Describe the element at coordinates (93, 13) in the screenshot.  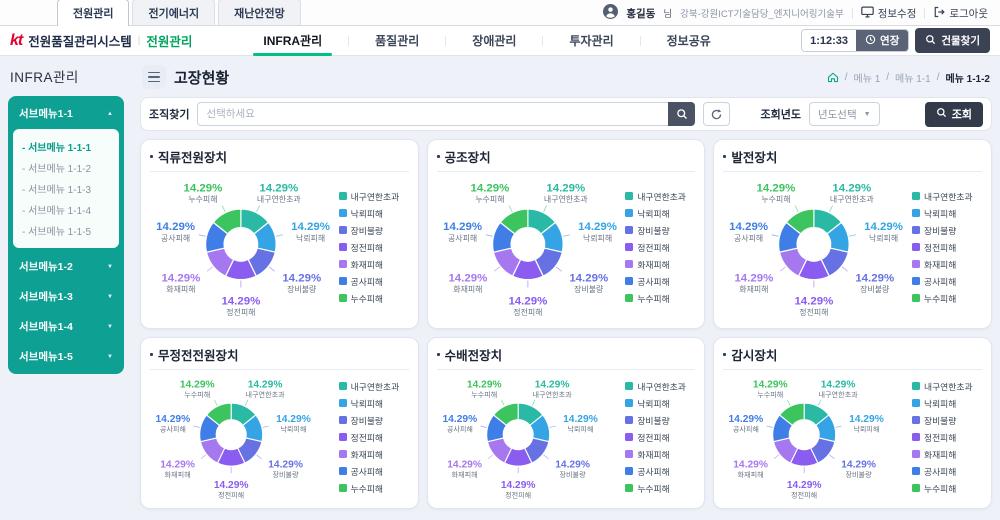
I see `tab-전원관리: 전원관리` at that location.